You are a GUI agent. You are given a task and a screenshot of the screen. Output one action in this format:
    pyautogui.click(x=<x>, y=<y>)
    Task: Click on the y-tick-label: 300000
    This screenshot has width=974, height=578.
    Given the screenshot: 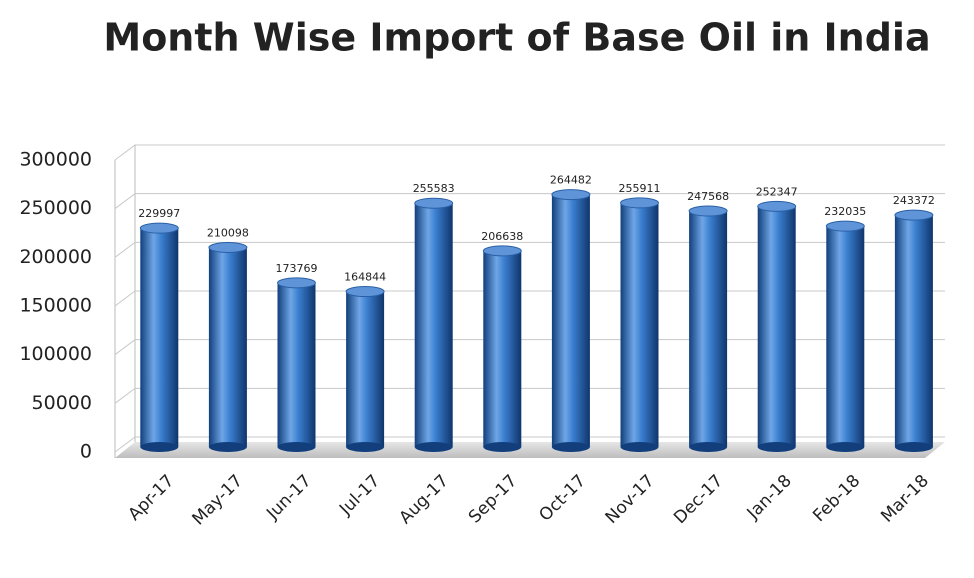 What is the action you would take?
    pyautogui.click(x=55, y=160)
    